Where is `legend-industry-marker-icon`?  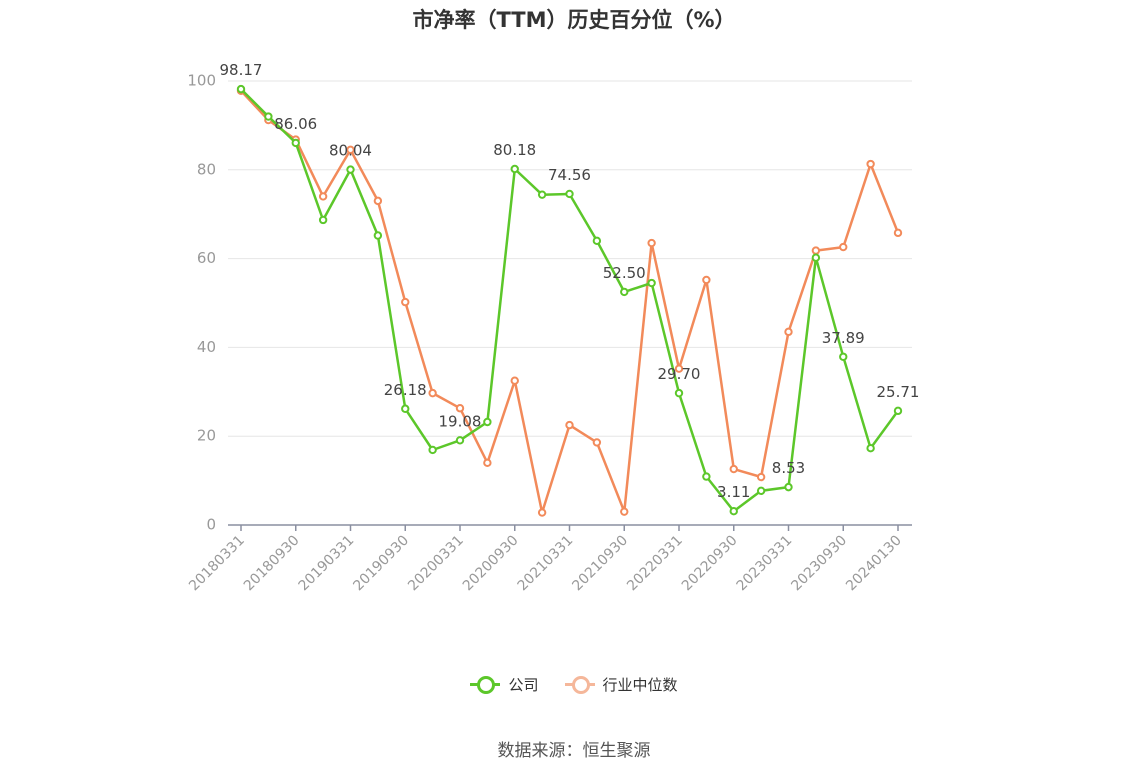
legend-industry-marker-icon is located at coordinates (579, 684).